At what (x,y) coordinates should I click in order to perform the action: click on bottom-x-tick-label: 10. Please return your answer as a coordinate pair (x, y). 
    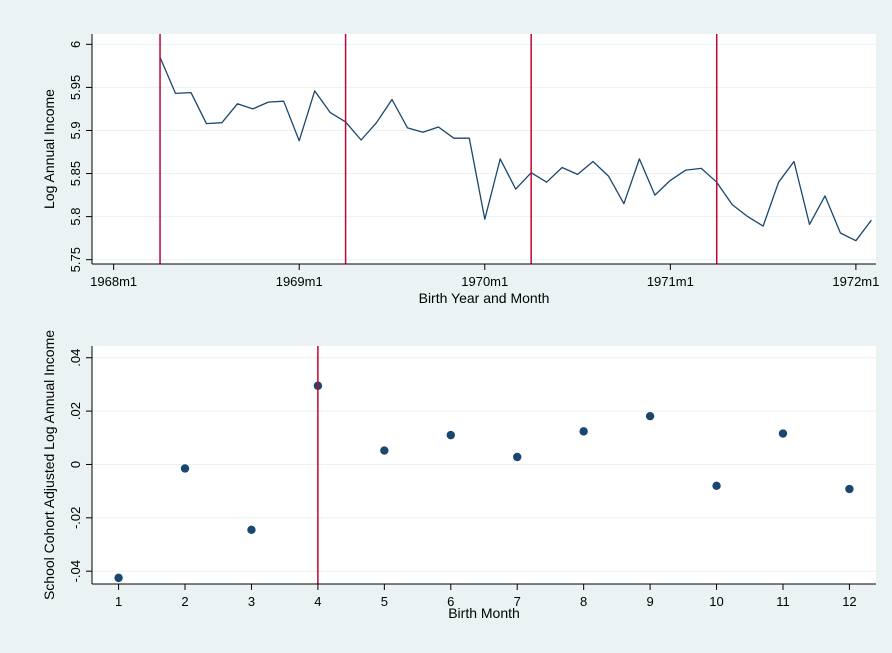
    Looking at the image, I should click on (716, 601).